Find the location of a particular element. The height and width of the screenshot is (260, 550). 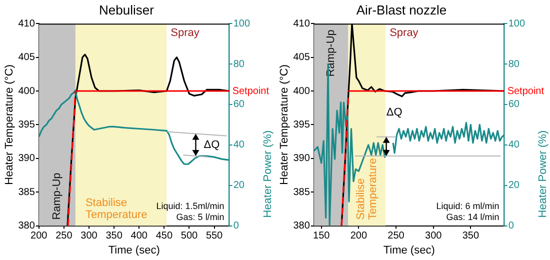

x-tick-label: 150 is located at coordinates (321, 236).